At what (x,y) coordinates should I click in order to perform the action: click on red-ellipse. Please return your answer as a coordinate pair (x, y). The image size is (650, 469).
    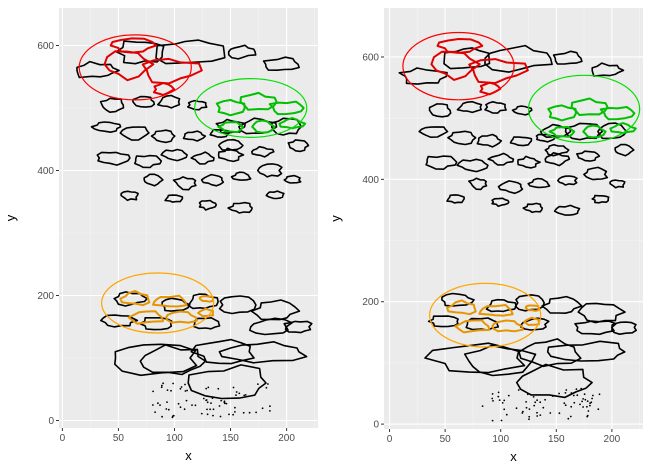
    Looking at the image, I should click on (135, 67).